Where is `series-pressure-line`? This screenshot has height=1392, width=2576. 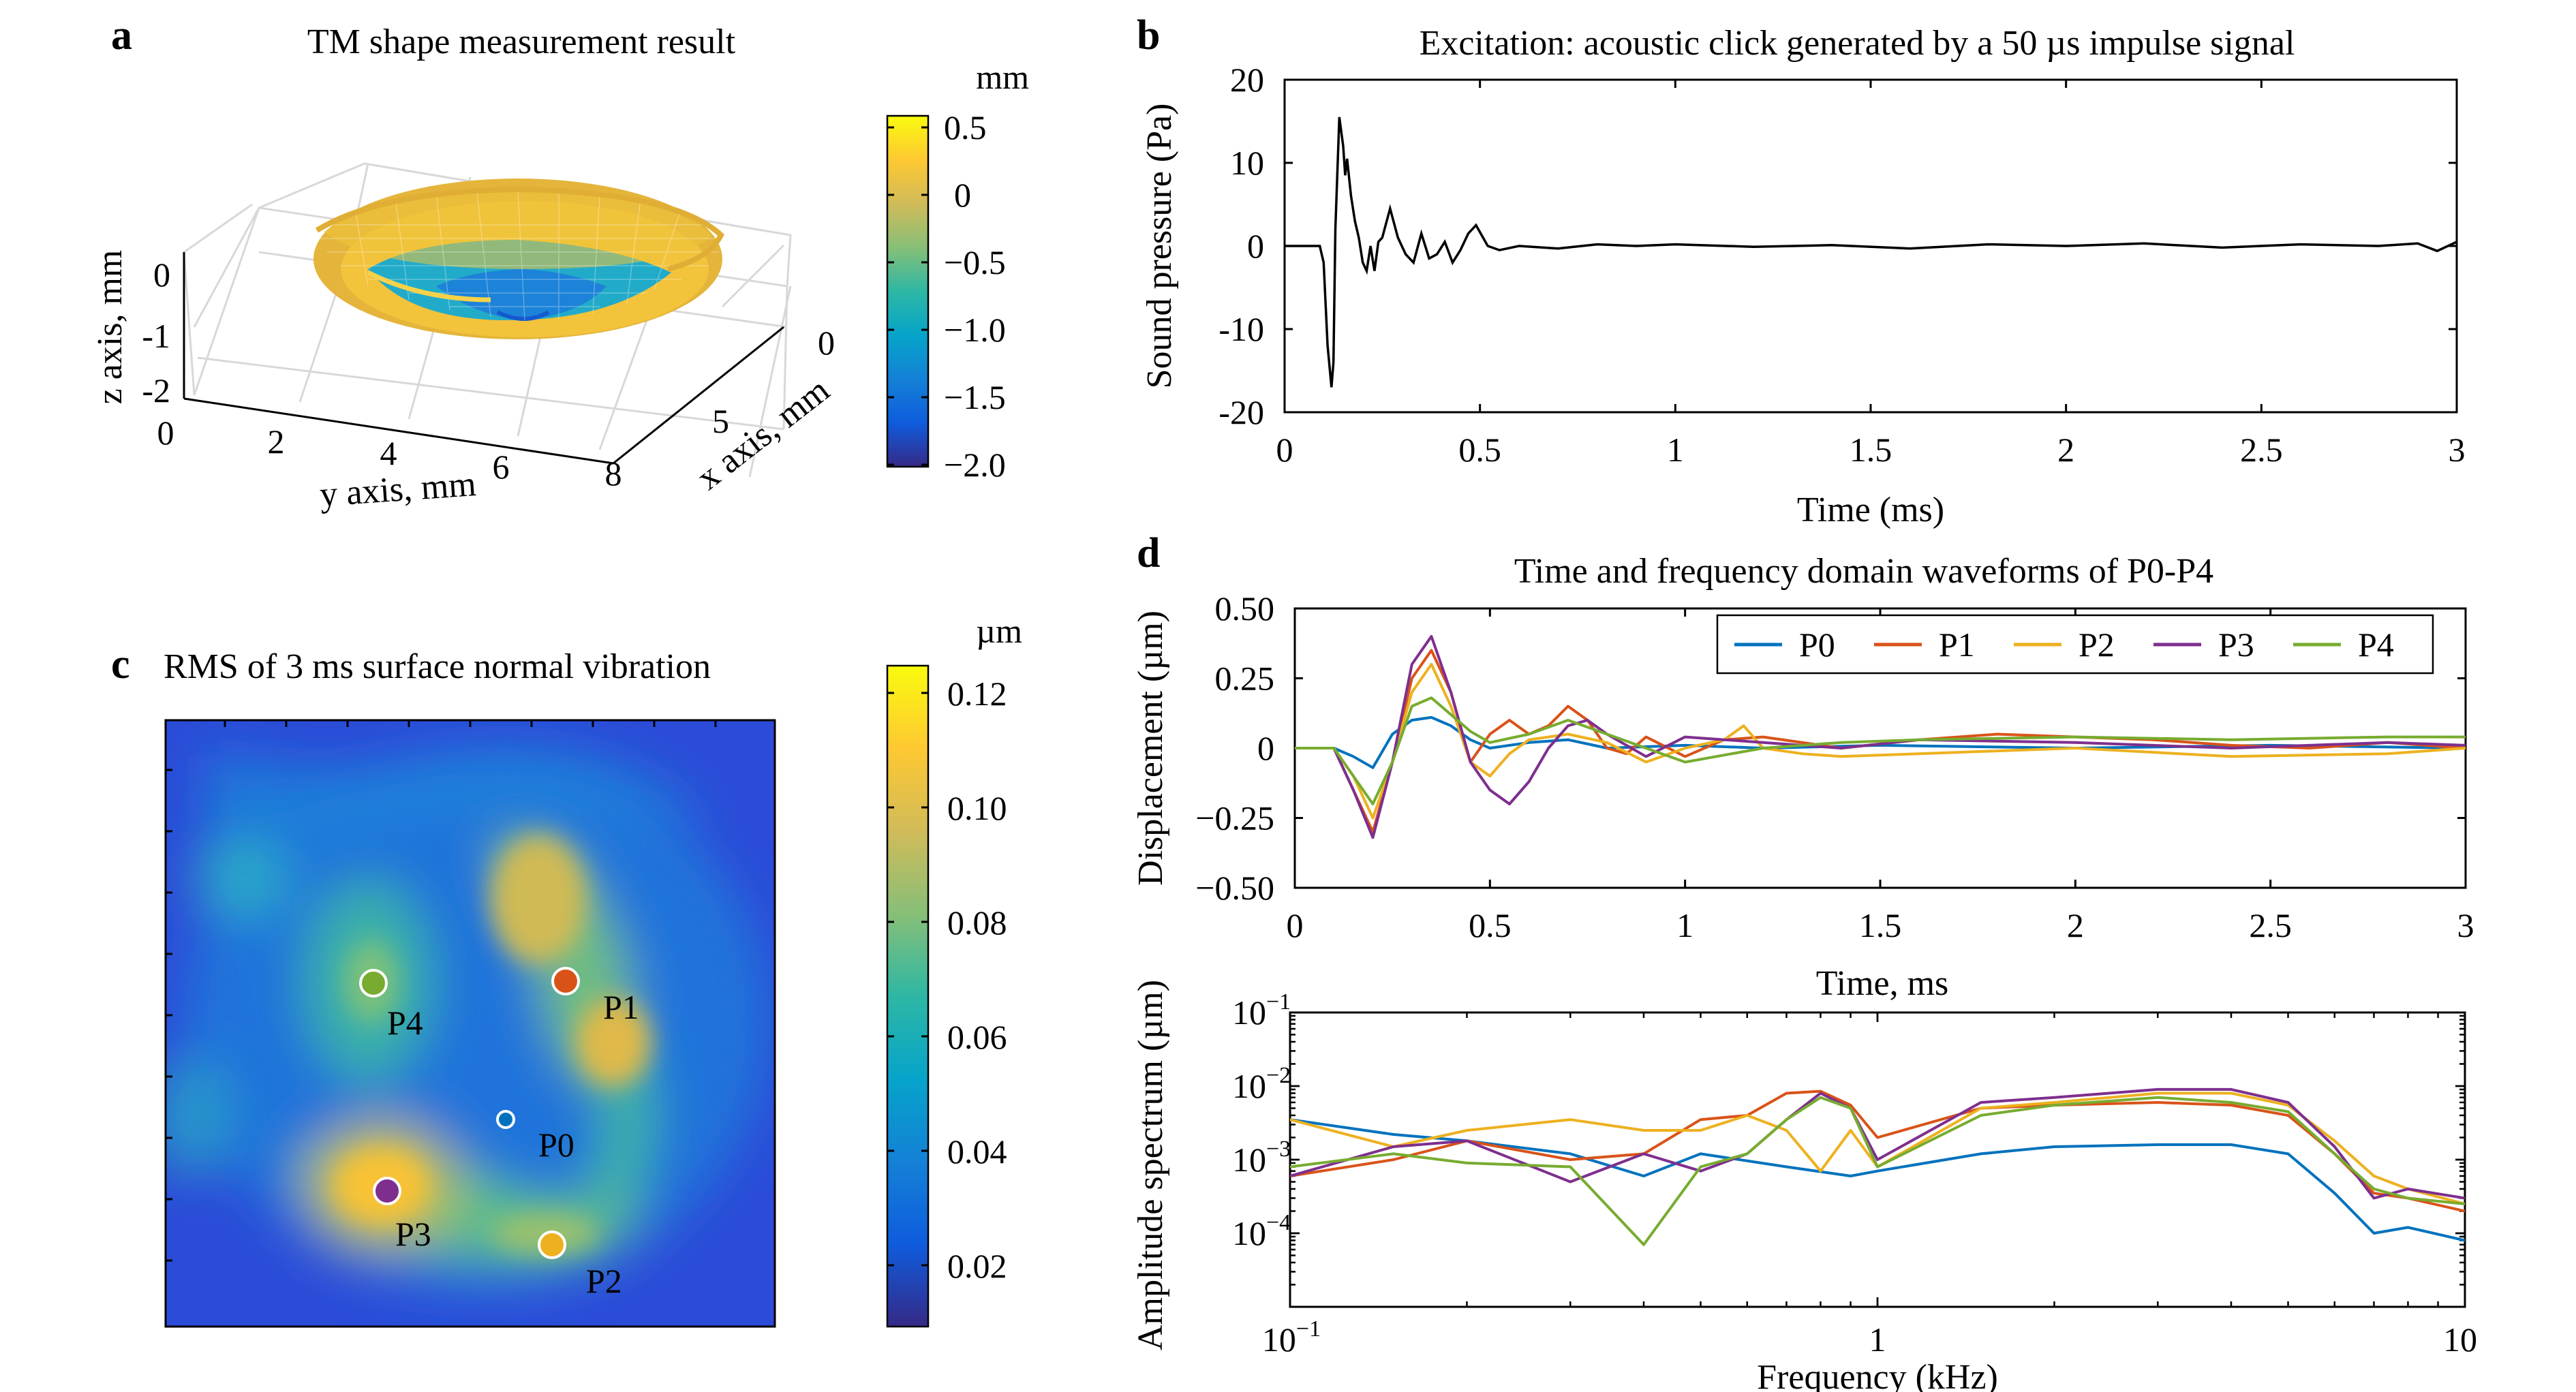
series-pressure-line is located at coordinates (1871, 252).